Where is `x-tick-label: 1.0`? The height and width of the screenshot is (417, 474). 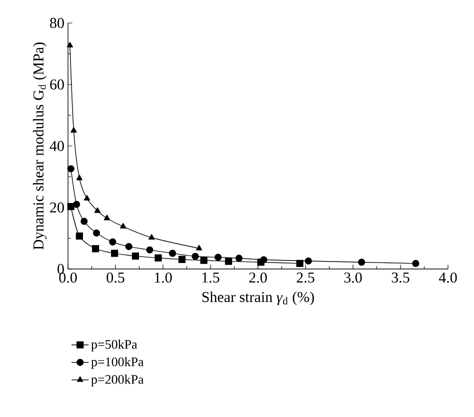
x-tick-label: 1.0 is located at coordinates (163, 277).